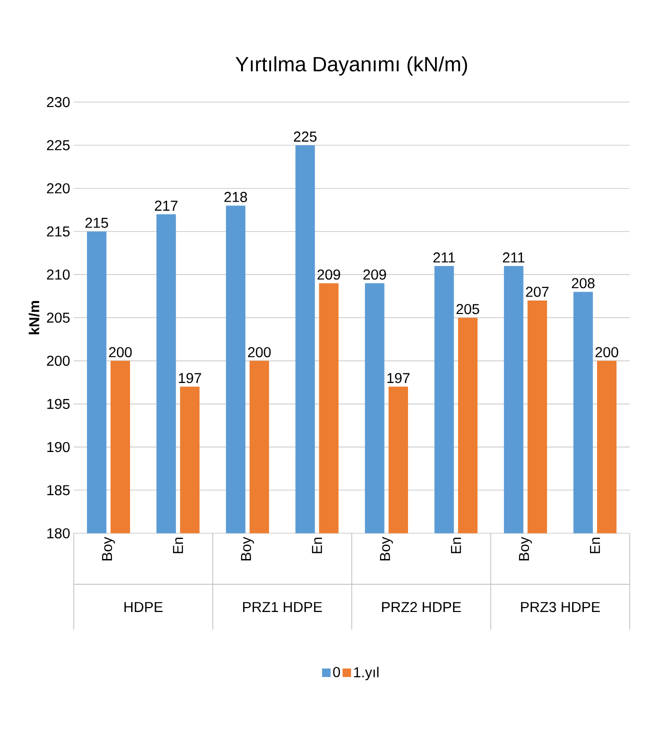 Image resolution: width=655 pixels, height=729 pixels. Describe the element at coordinates (336, 672) in the screenshot. I see `legend-label: 0` at that location.